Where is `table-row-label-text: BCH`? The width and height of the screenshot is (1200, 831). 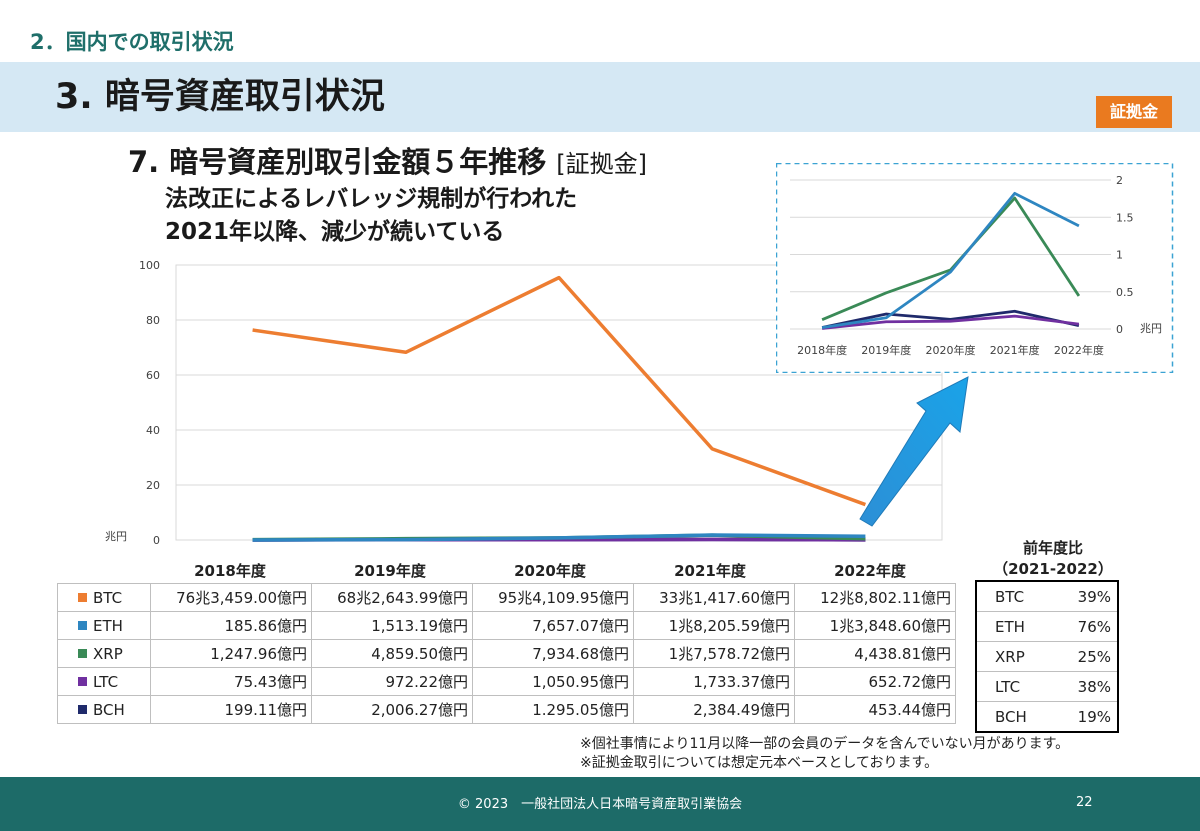
table-row-label-text: BCH is located at coordinates (109, 709).